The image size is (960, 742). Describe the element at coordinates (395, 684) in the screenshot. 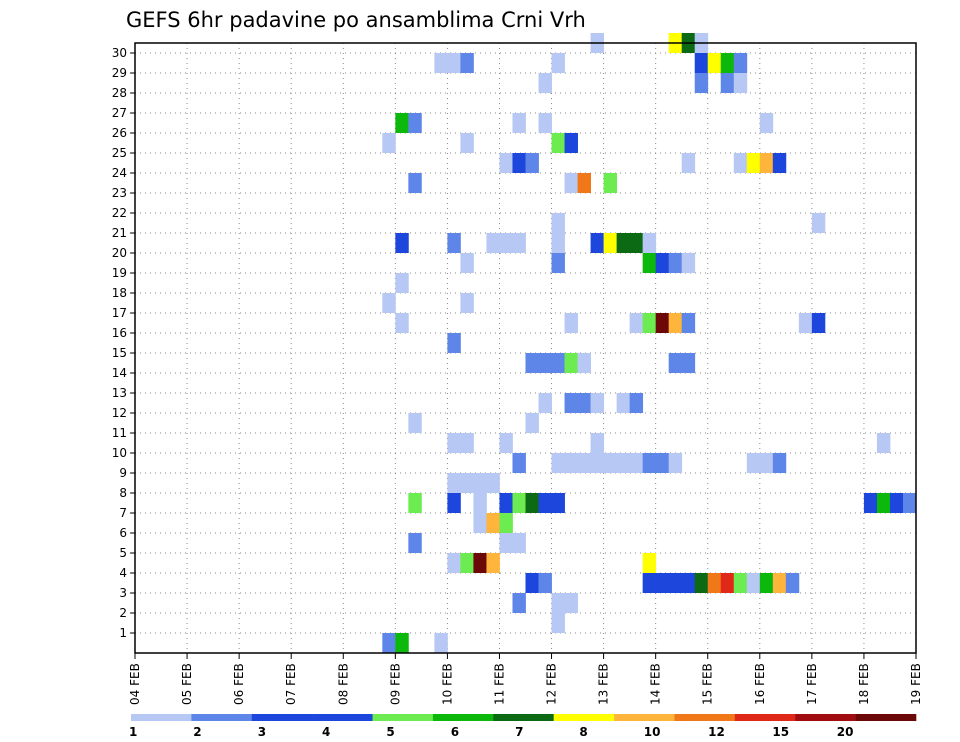

I see `x-tick-label: 09 FEB` at that location.